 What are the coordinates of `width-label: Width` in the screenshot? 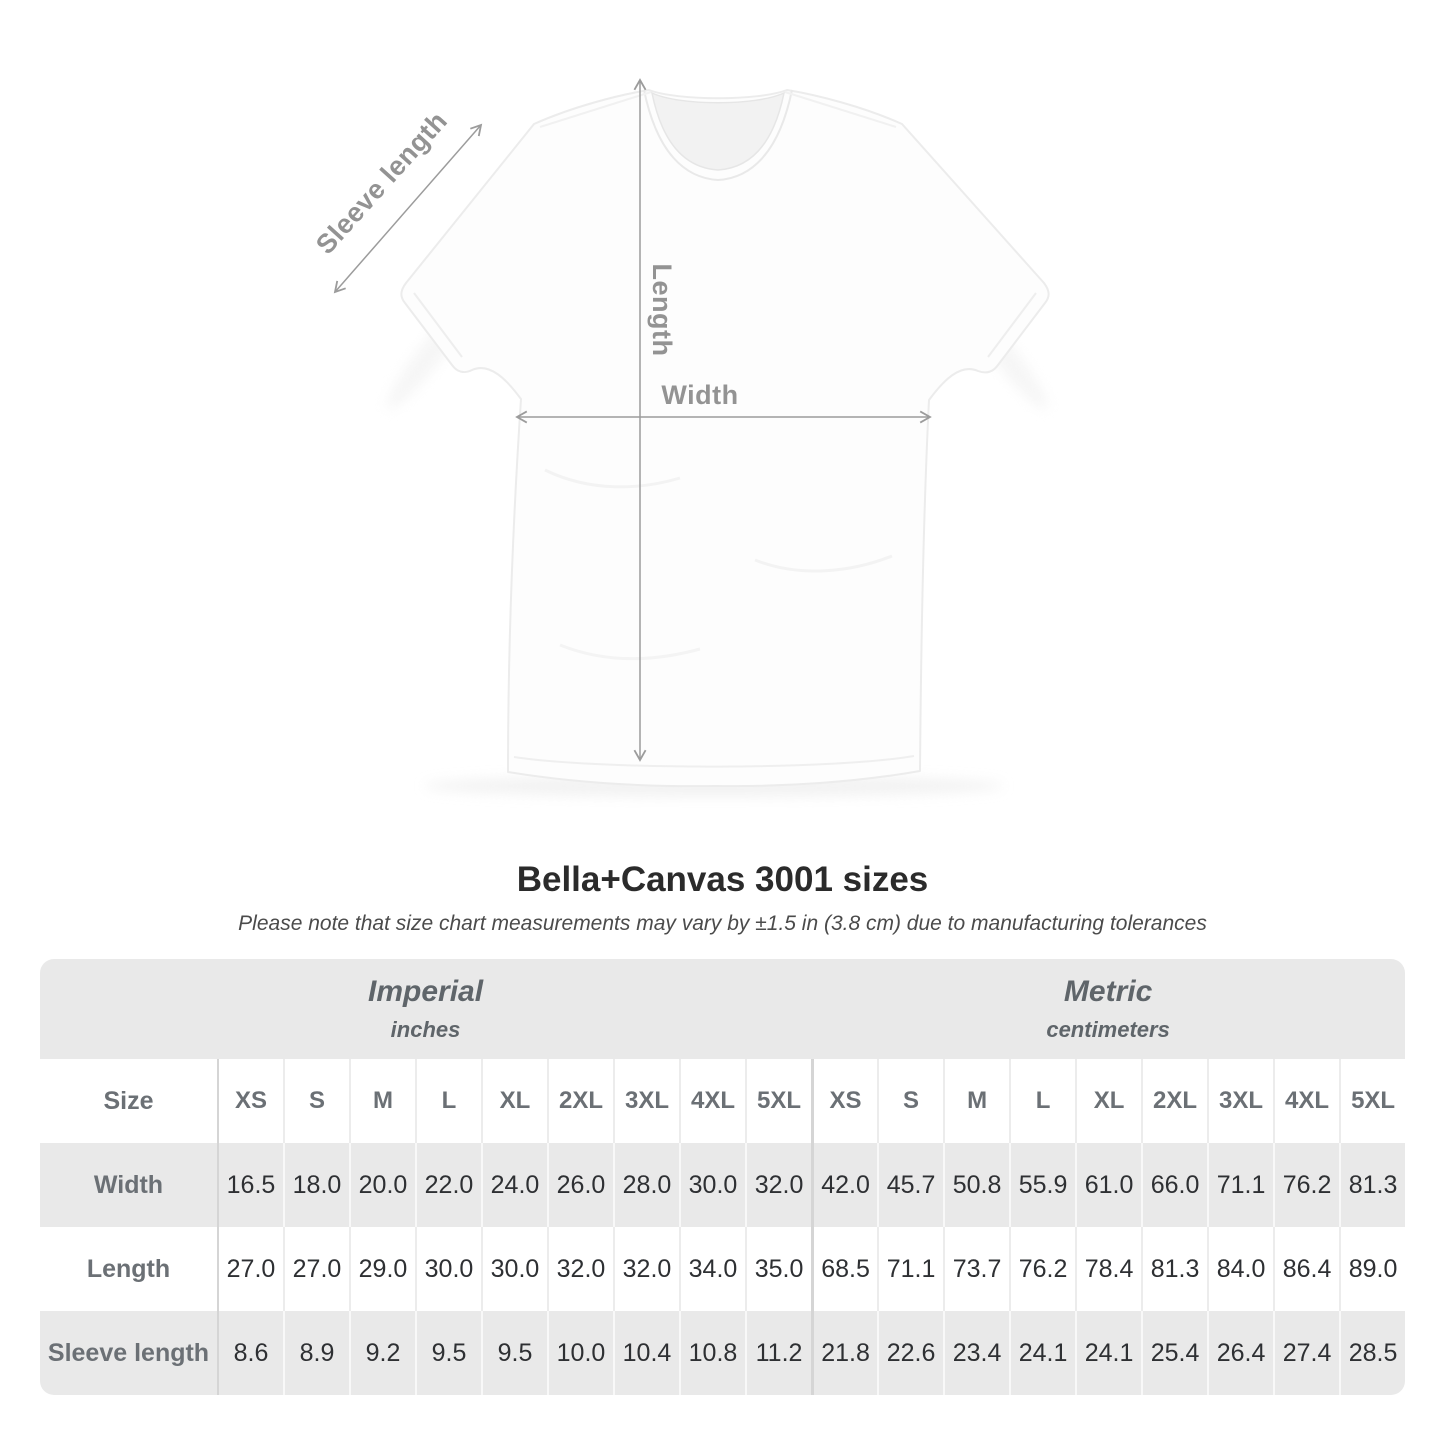 It's located at (699, 395).